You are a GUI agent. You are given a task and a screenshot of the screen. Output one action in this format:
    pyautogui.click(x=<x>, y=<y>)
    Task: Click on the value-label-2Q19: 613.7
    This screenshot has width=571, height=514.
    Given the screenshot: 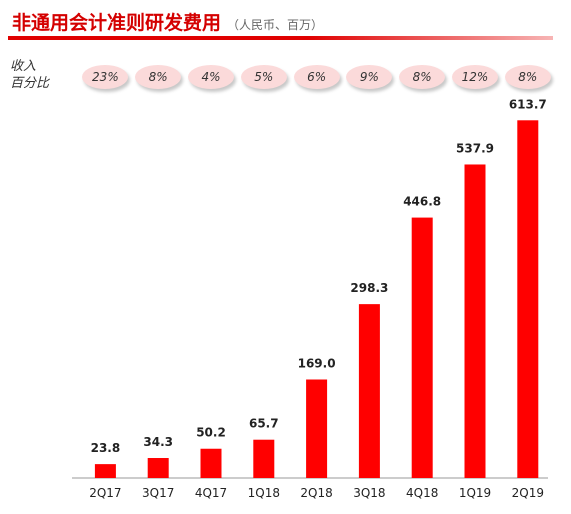 What is the action you would take?
    pyautogui.click(x=528, y=104)
    